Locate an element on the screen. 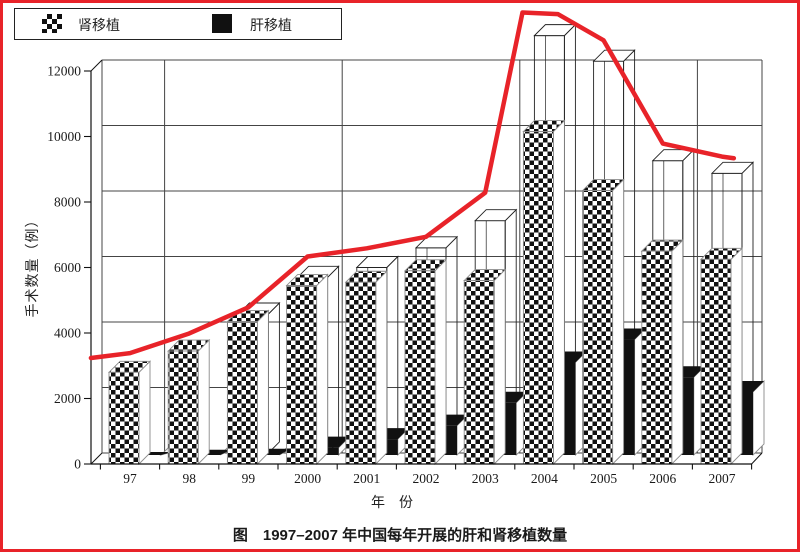 The image size is (800, 552). svg-text: 99 is located at coordinates (249, 478).